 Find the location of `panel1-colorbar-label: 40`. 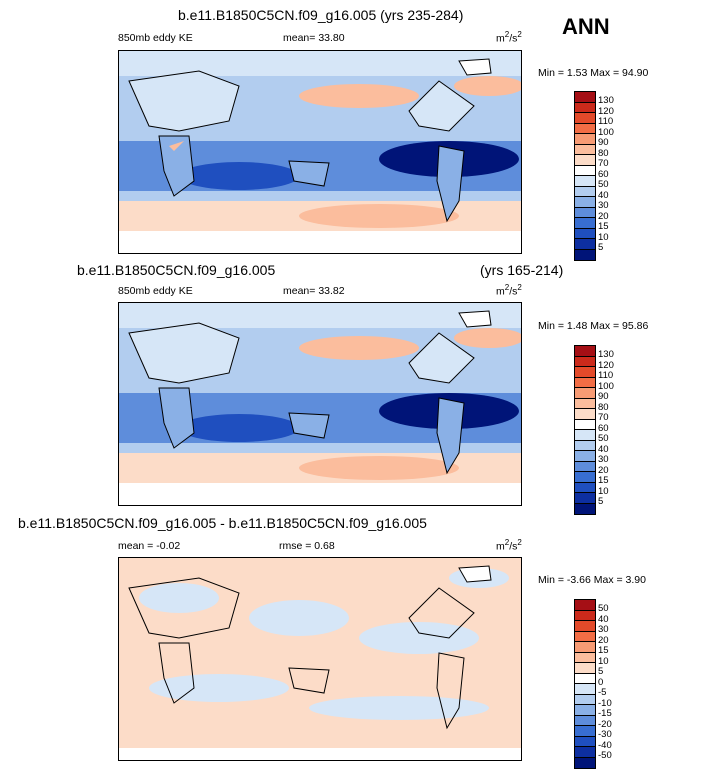

panel1-colorbar-label: 40 is located at coordinates (603, 195).